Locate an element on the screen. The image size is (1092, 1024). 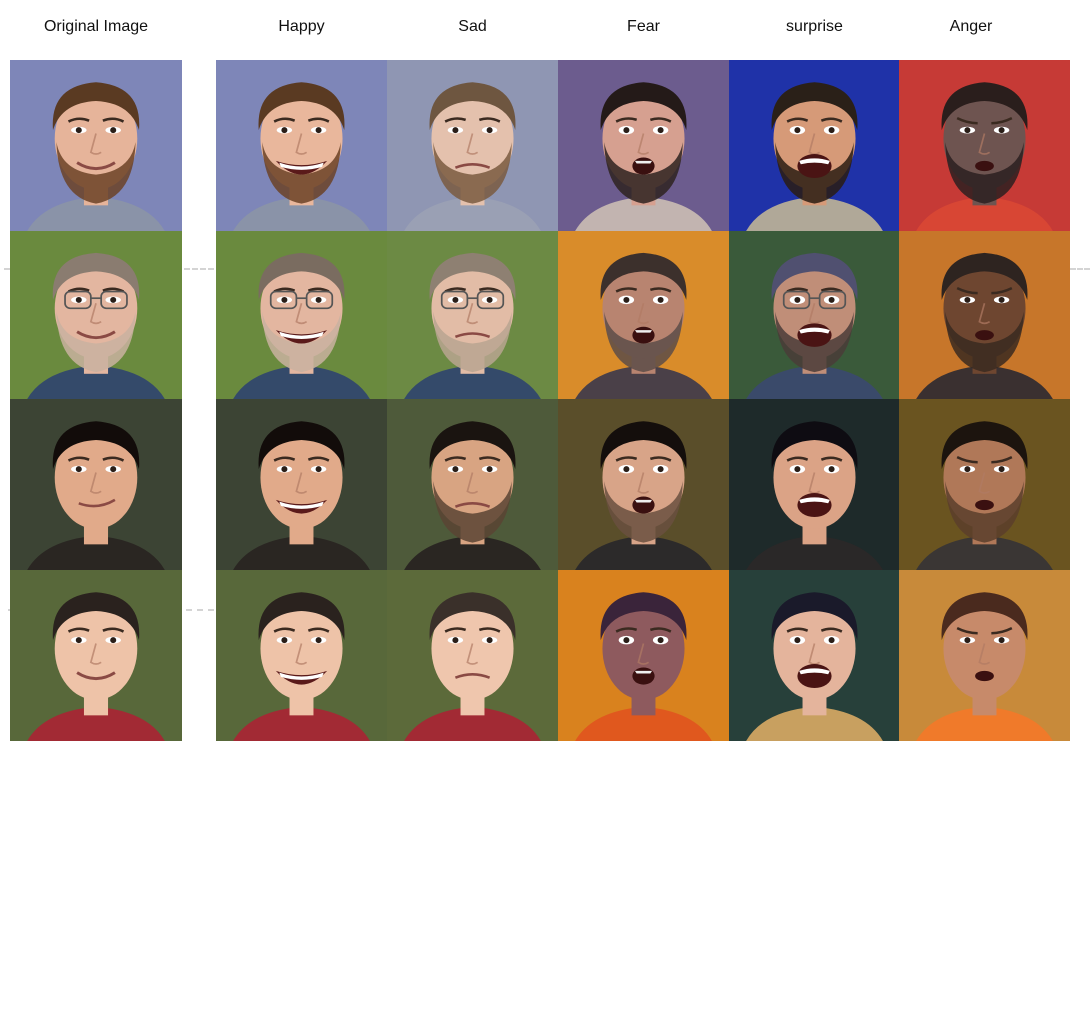
face-image-young-man-anger is located at coordinates (984, 484).